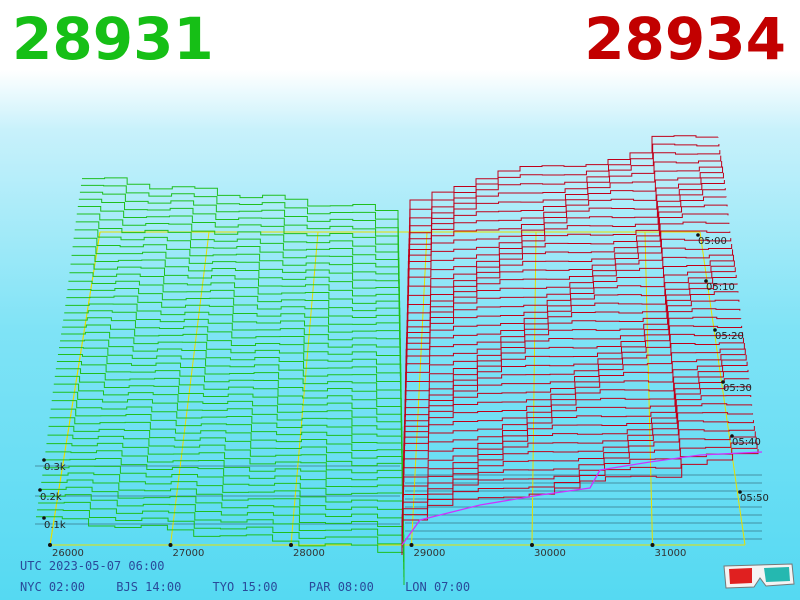 Image resolution: width=800 pixels, height=600 pixels. Describe the element at coordinates (746, 442) in the screenshot. I see `time-tick-label: 05:40` at that location.